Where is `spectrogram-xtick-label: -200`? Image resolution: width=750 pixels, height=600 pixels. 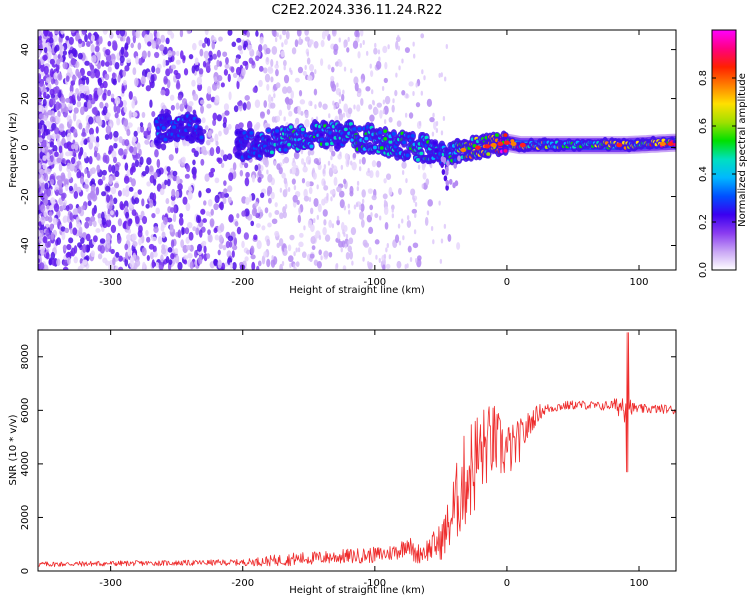 spectrogram-xtick-label: -200 is located at coordinates (242, 282).